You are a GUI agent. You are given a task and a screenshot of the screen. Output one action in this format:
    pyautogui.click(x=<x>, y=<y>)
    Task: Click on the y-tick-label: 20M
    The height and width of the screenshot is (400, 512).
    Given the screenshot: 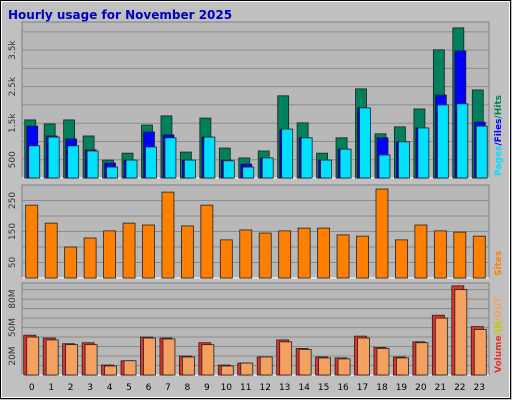 What is the action you would take?
    pyautogui.click(x=13, y=355)
    